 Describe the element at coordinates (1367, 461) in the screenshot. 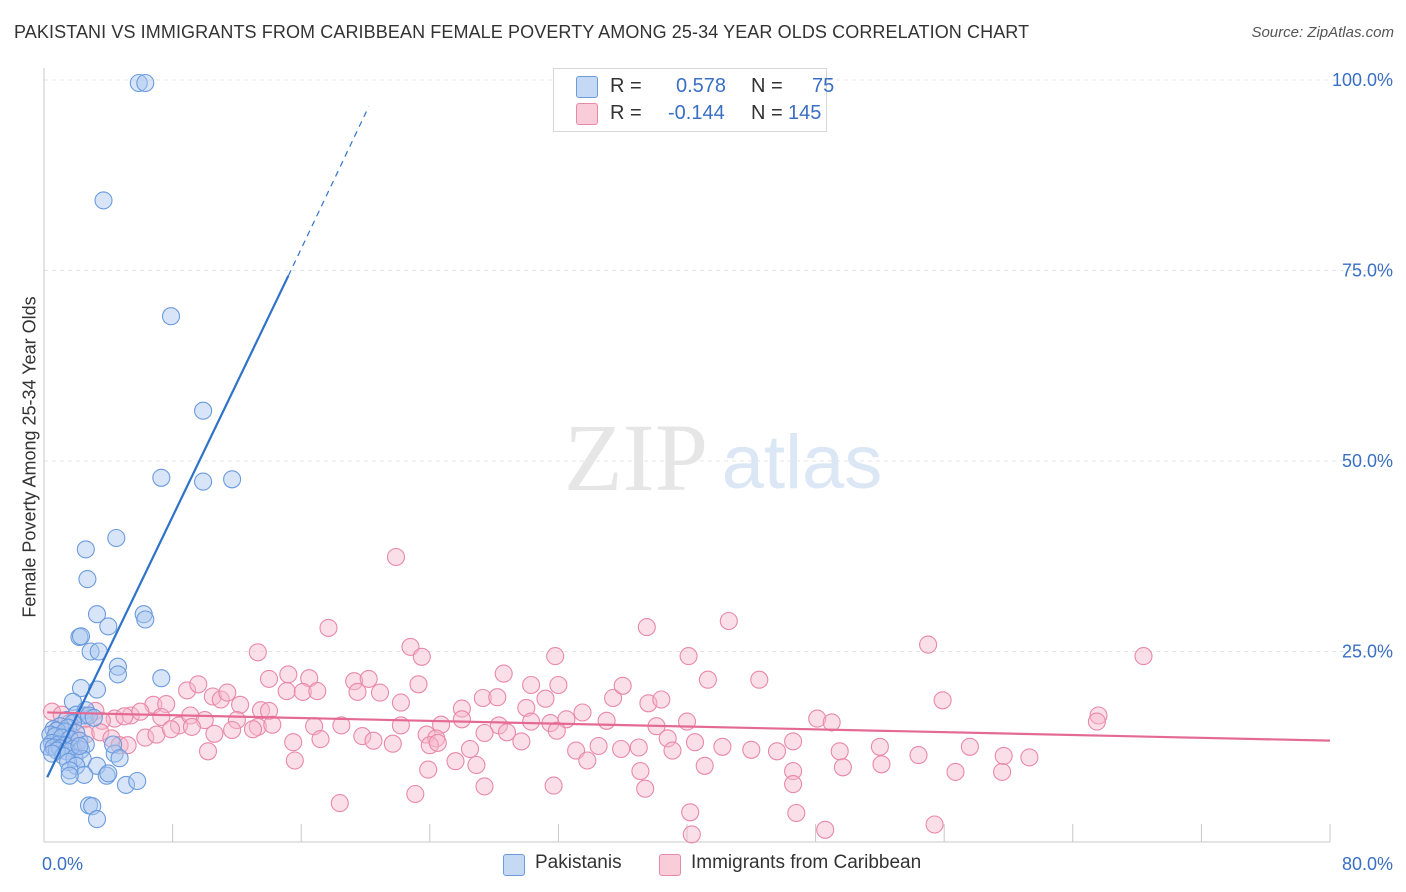

I see `y-tick-label: 50.0%` at that location.